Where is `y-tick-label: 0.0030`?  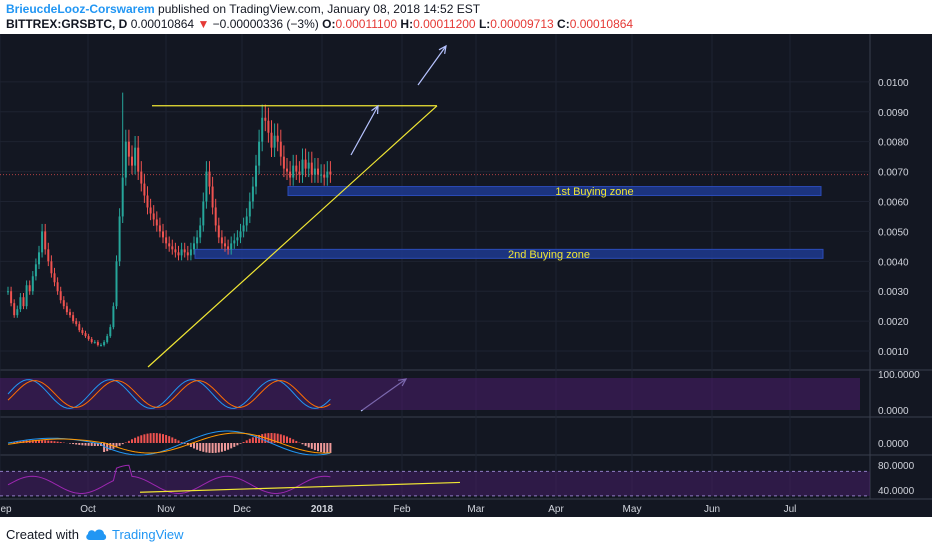
y-tick-label: 0.0030 is located at coordinates (893, 292).